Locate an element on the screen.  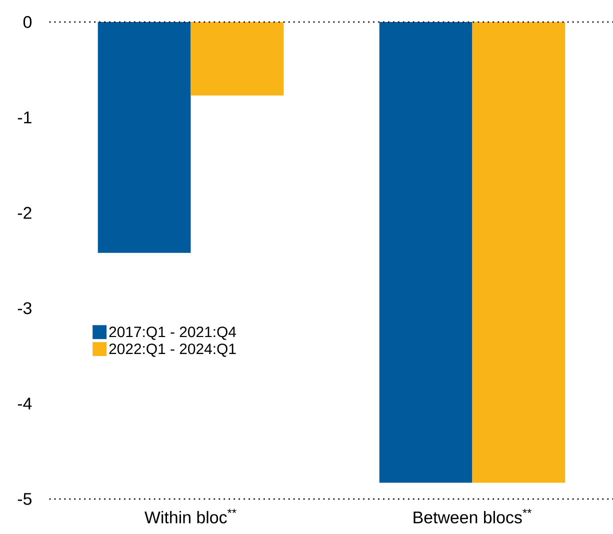
x-tick-label: Between blocs$^{**}$ is located at coordinates (473, 516).